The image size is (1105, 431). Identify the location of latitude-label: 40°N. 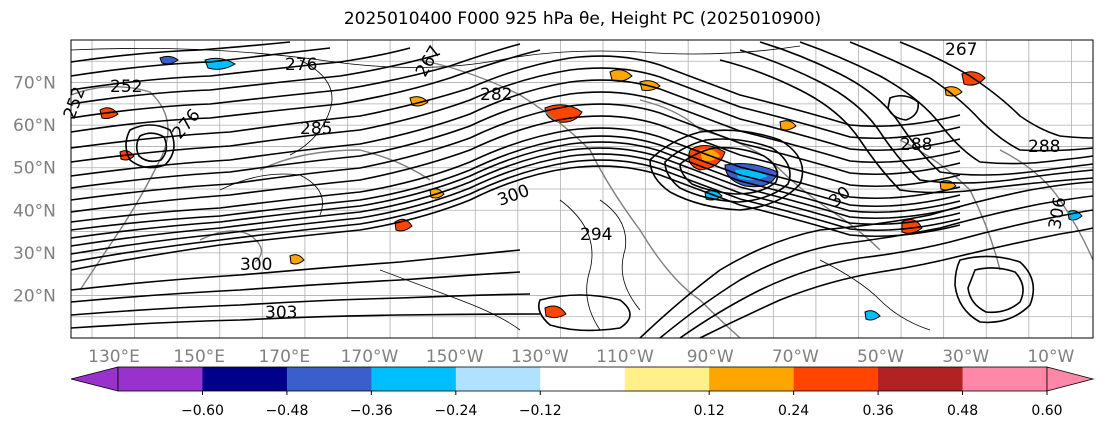
(34, 211).